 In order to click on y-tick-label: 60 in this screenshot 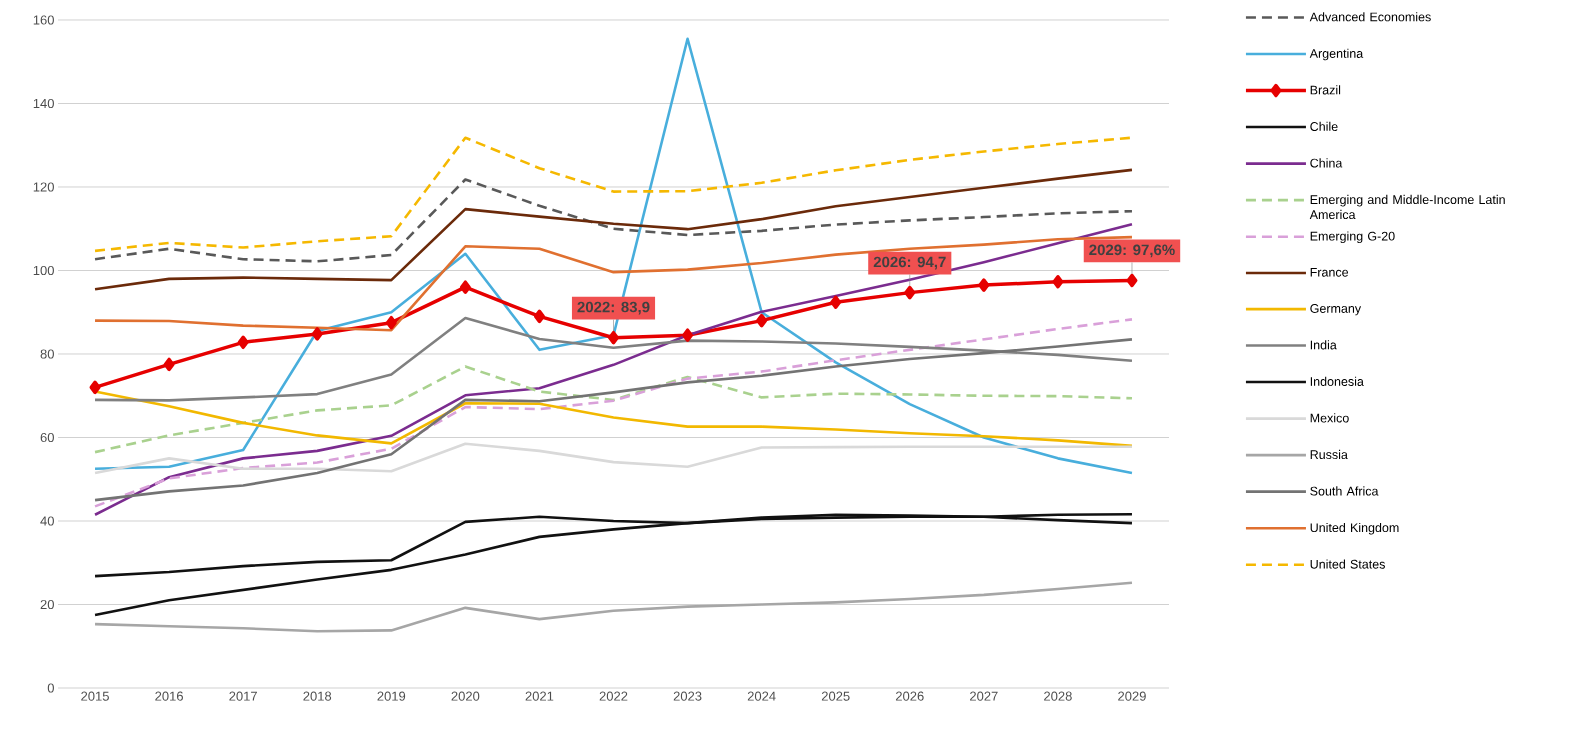, I will do `click(47, 437)`.